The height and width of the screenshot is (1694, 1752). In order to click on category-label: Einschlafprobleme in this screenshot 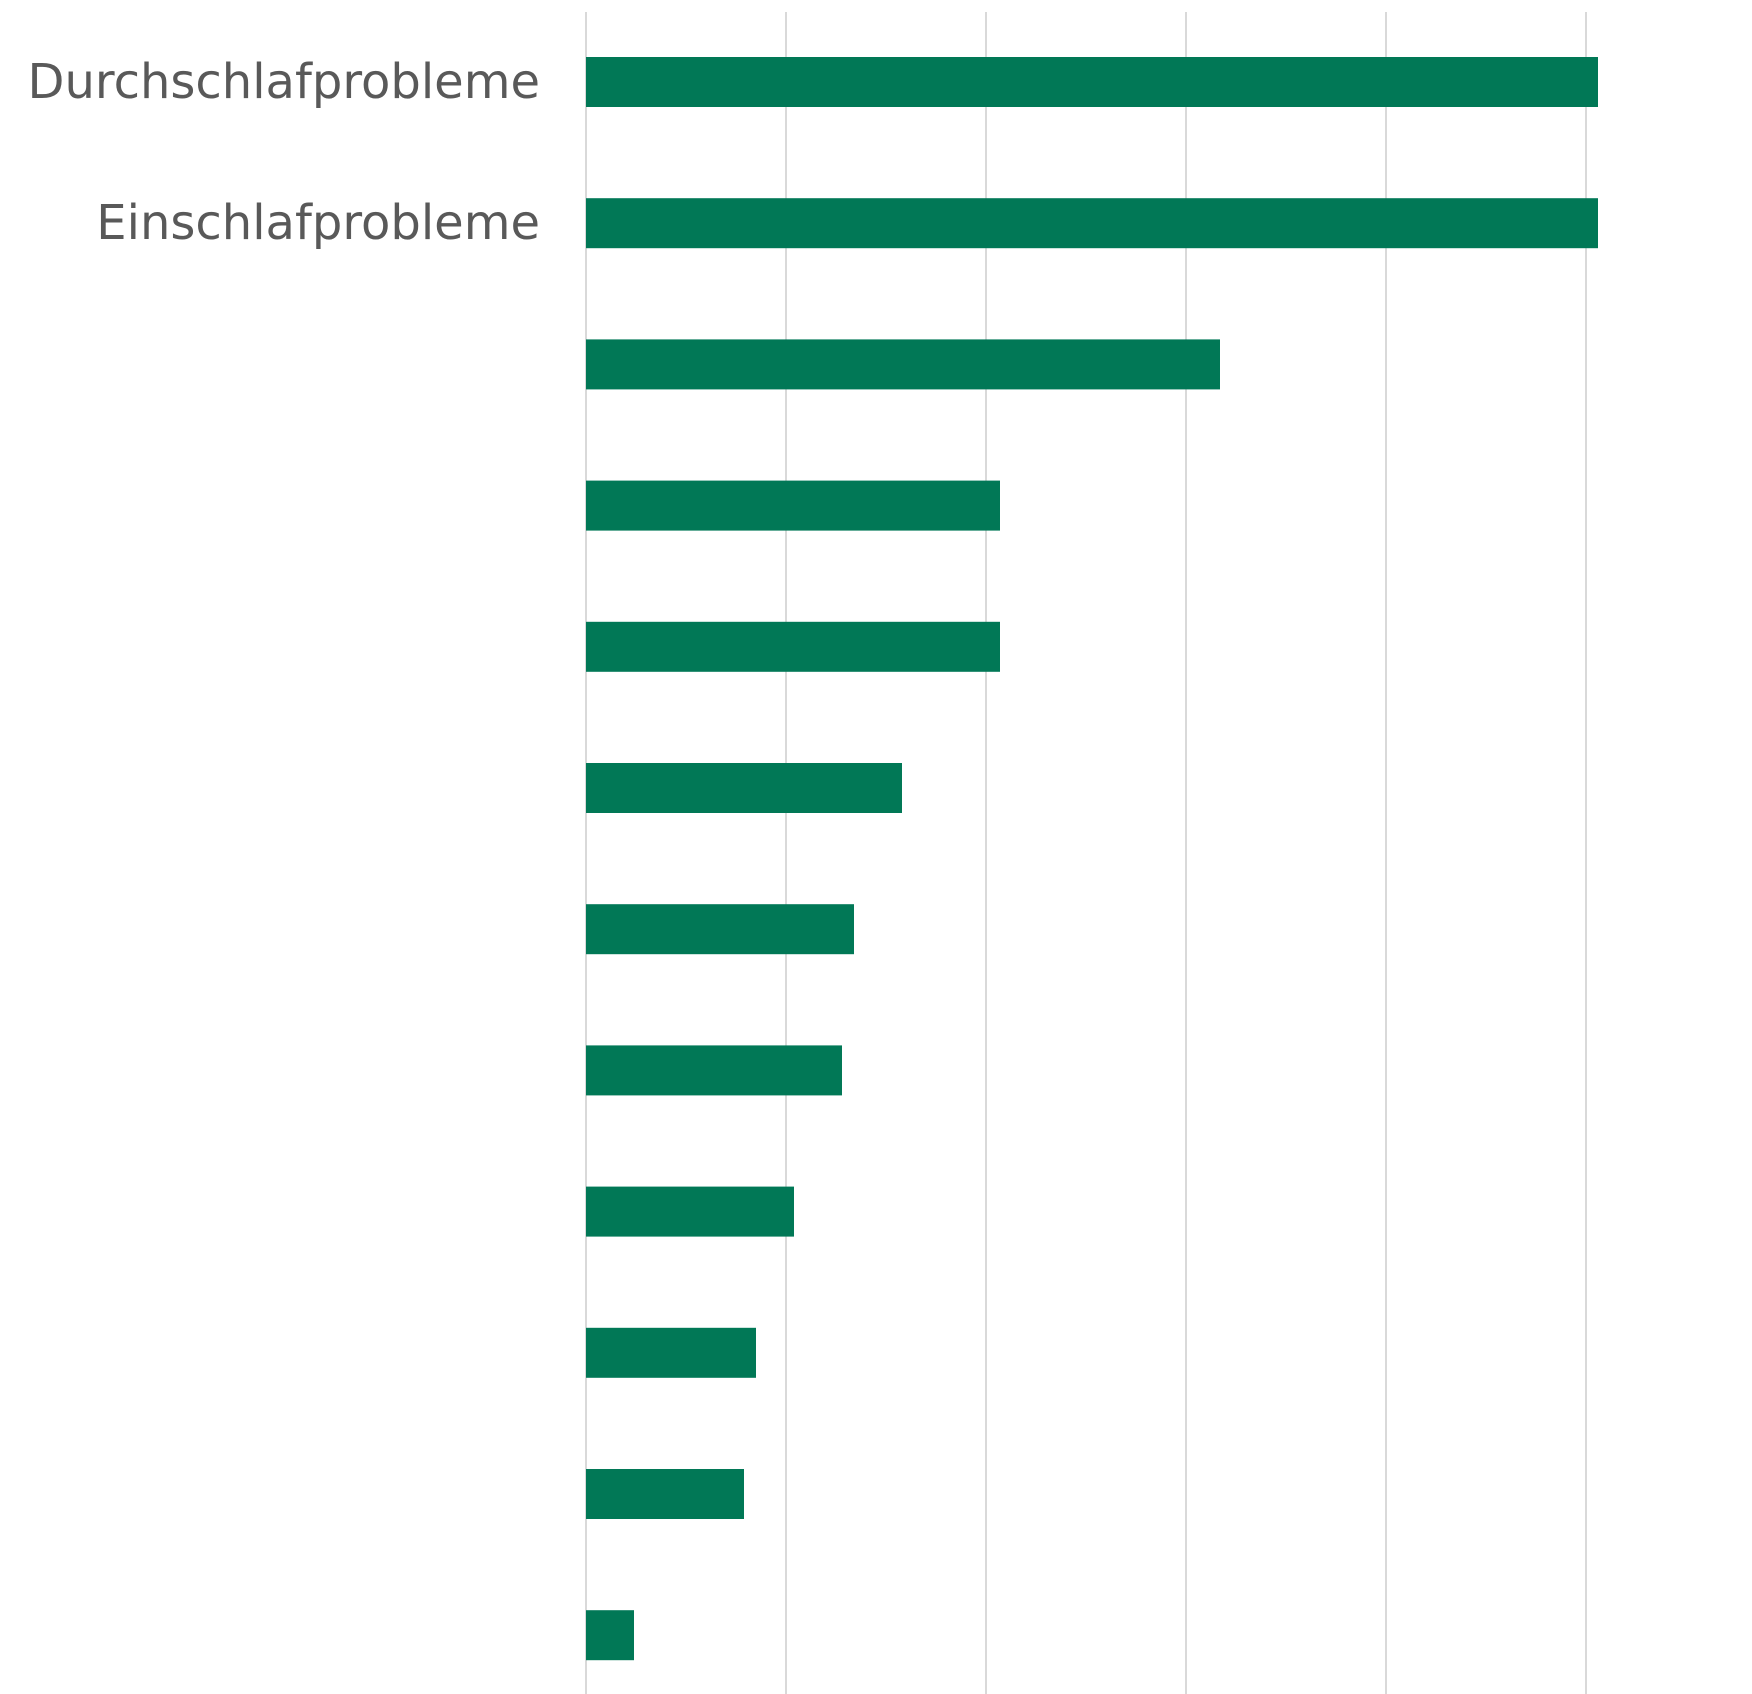, I will do `click(318, 223)`.